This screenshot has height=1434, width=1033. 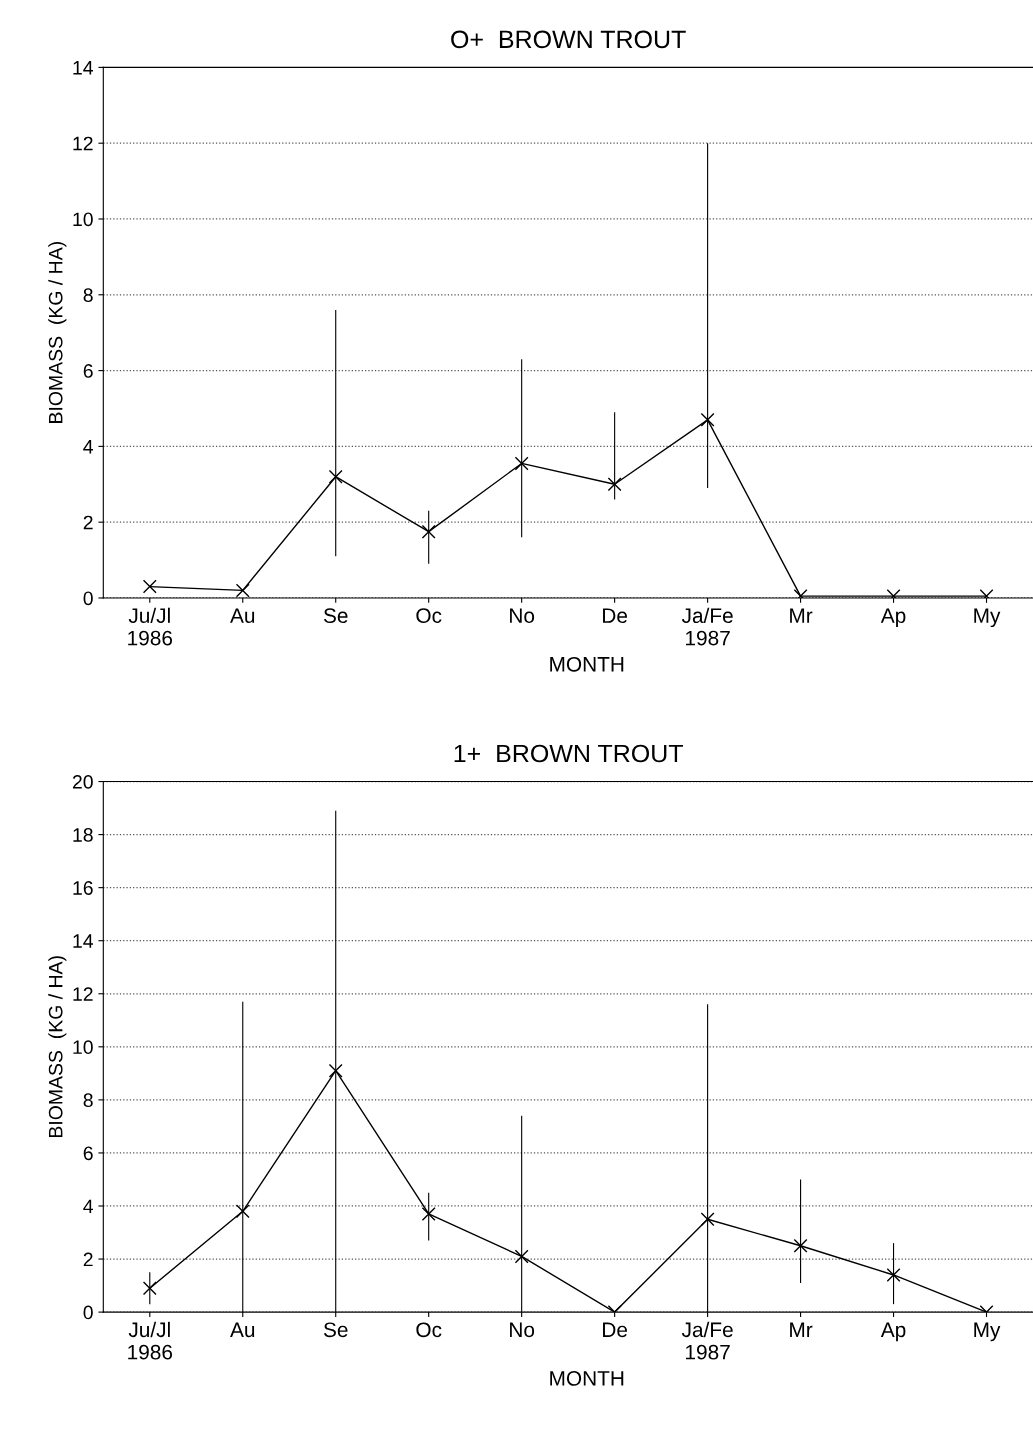 What do you see at coordinates (568, 39) in the screenshot?
I see `chart-title: O+ BROWN TROUT` at bounding box center [568, 39].